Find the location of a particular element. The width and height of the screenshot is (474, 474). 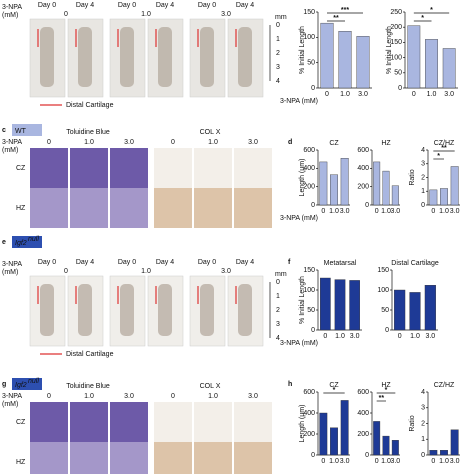

panel-letter: f is located at coordinates (289, 262).